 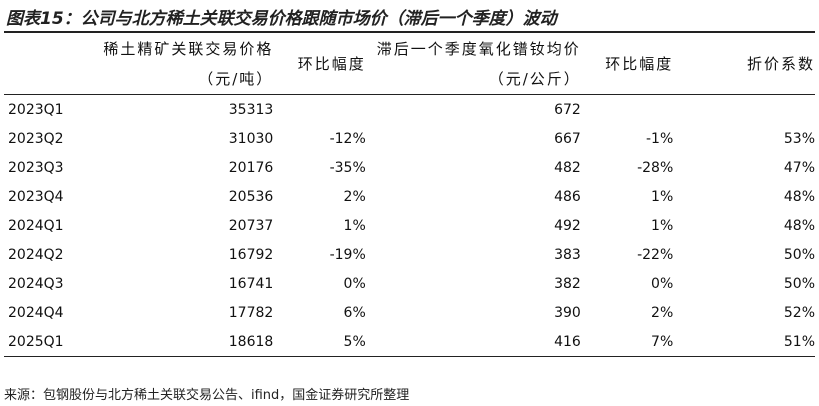 What do you see at coordinates (409, 312) in the screenshot?
I see `table-row: 2024Q4 17782 6% 390 2% 52%` at bounding box center [409, 312].